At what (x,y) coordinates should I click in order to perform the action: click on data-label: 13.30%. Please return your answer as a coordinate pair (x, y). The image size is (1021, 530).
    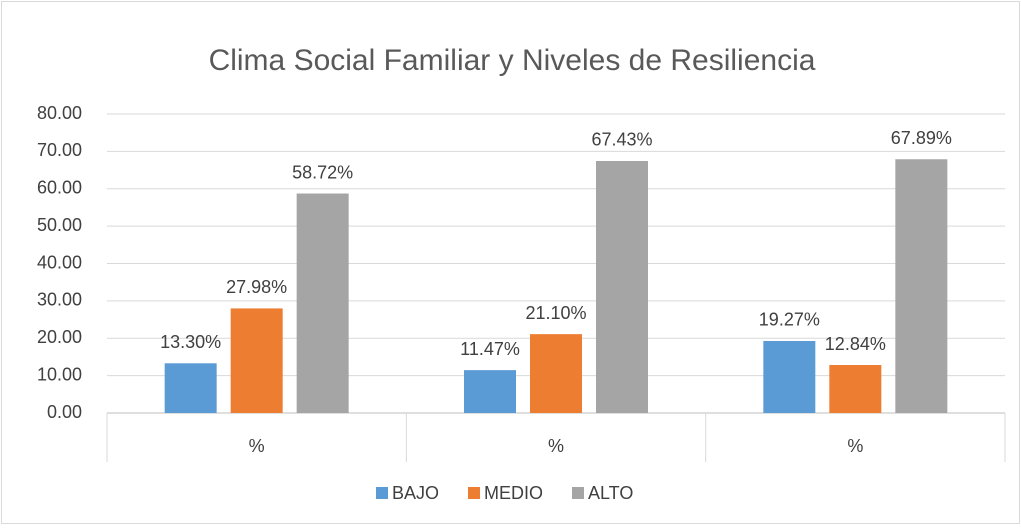
    Looking at the image, I should click on (190, 342).